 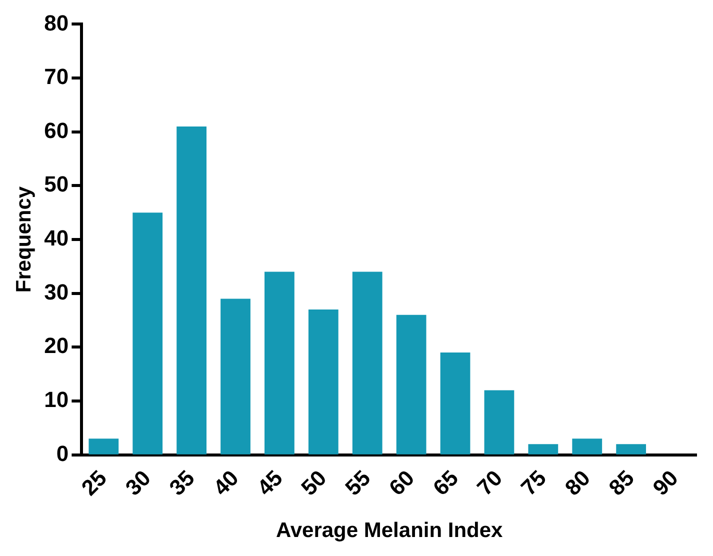 I want to click on y-axis-title: Frequency, so click(x=24, y=239).